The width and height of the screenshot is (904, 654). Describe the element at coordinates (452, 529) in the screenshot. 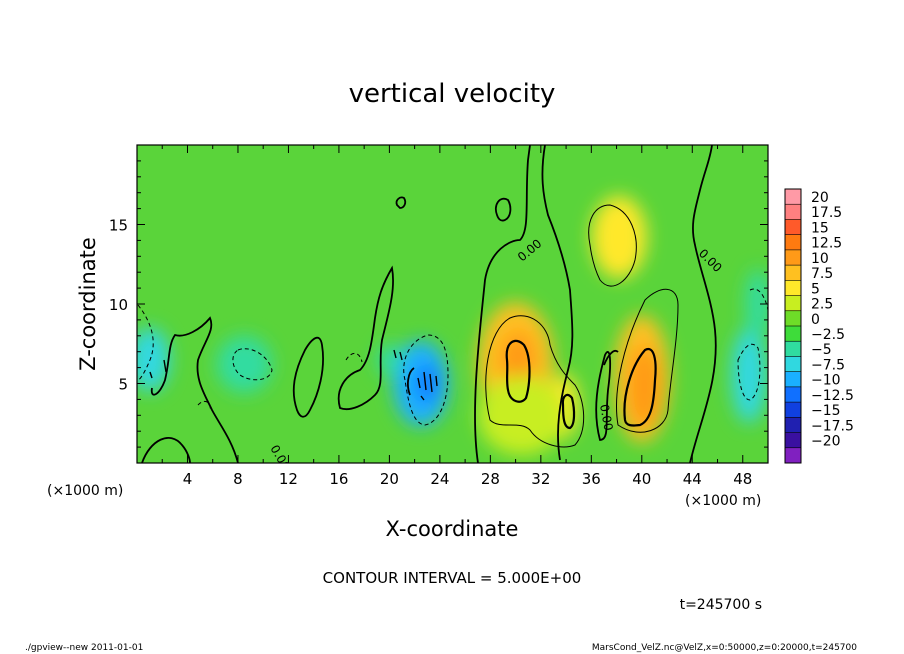

I see `x-axis-label: X-coordinate` at that location.